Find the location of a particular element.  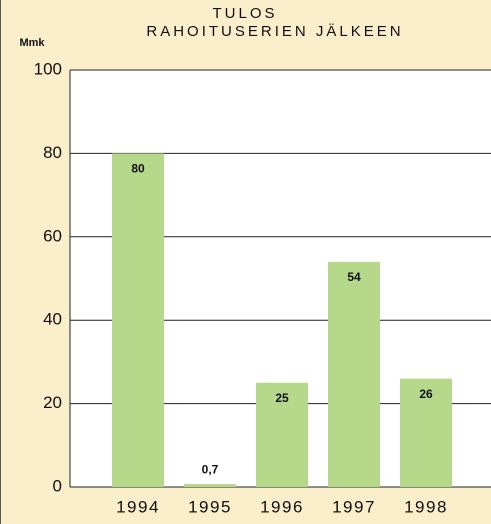

value-label: 26 is located at coordinates (426, 394).